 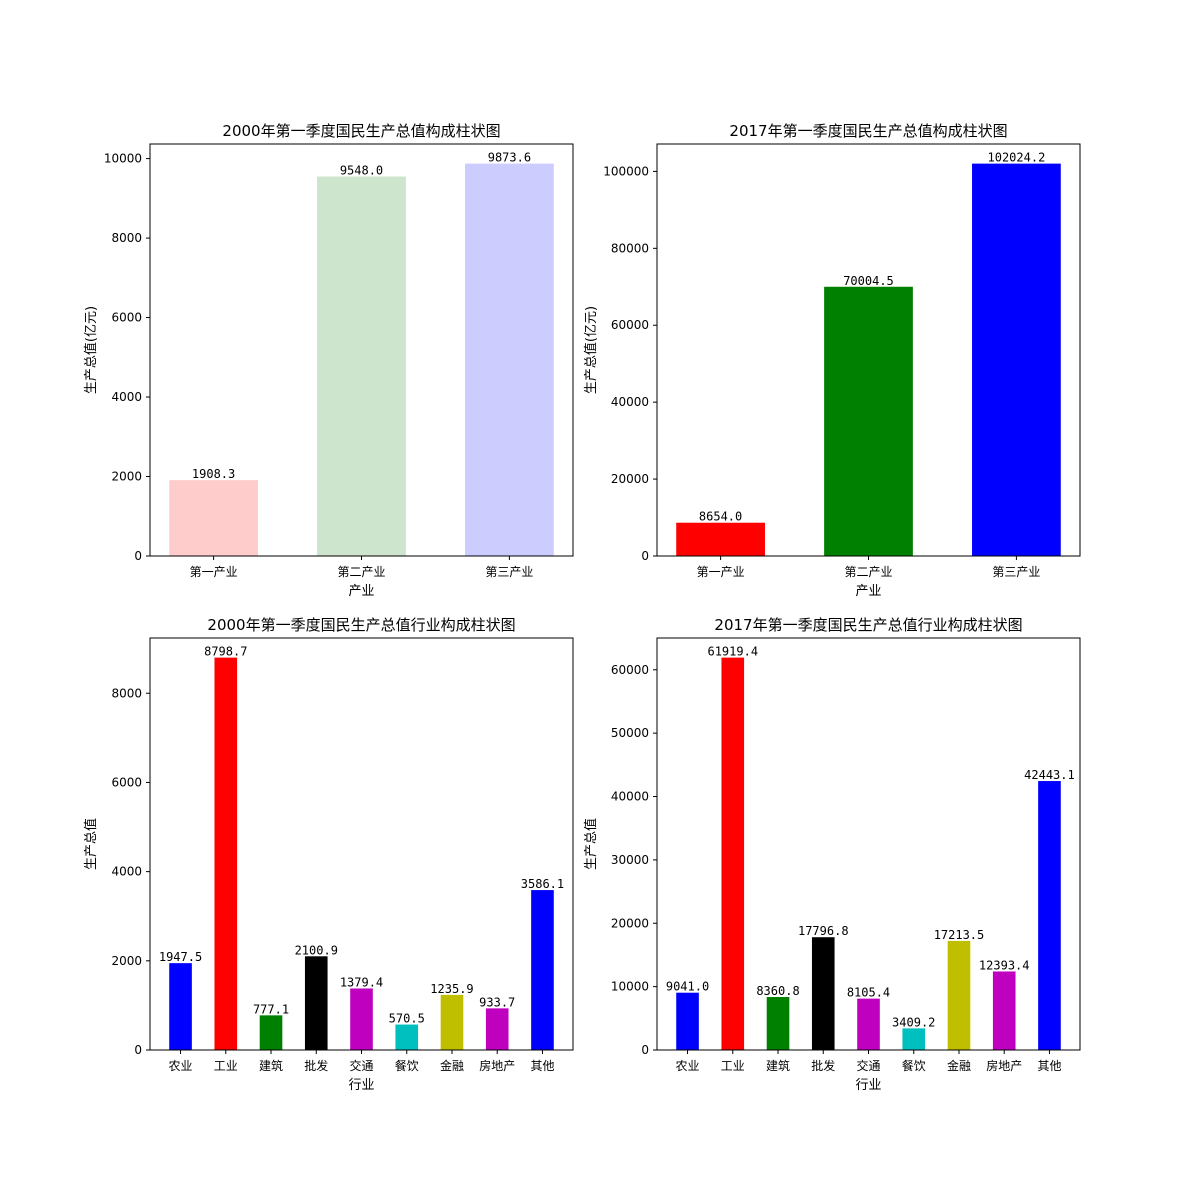 What do you see at coordinates (630, 733) in the screenshot?
I see `y-tick-label: 50000` at bounding box center [630, 733].